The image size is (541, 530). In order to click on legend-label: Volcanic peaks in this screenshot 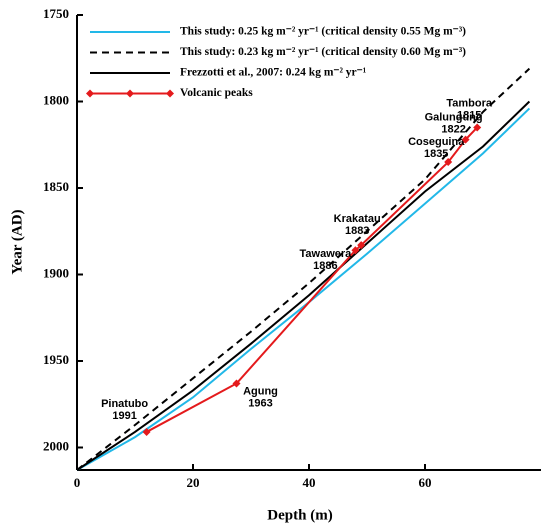, I will do `click(216, 93)`.